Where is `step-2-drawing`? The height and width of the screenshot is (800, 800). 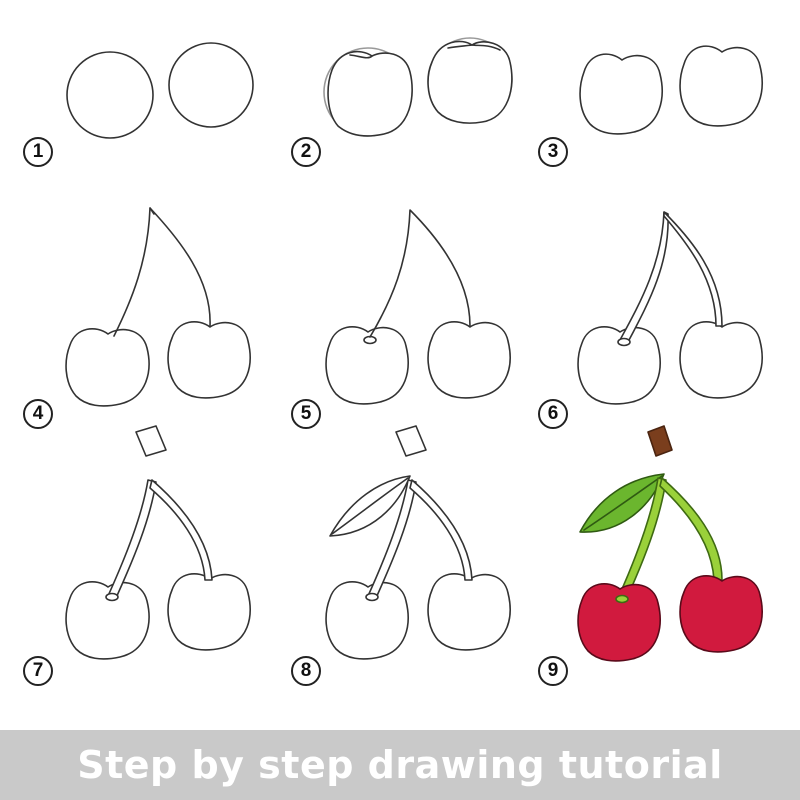
step-2-drawing is located at coordinates (418, 87).